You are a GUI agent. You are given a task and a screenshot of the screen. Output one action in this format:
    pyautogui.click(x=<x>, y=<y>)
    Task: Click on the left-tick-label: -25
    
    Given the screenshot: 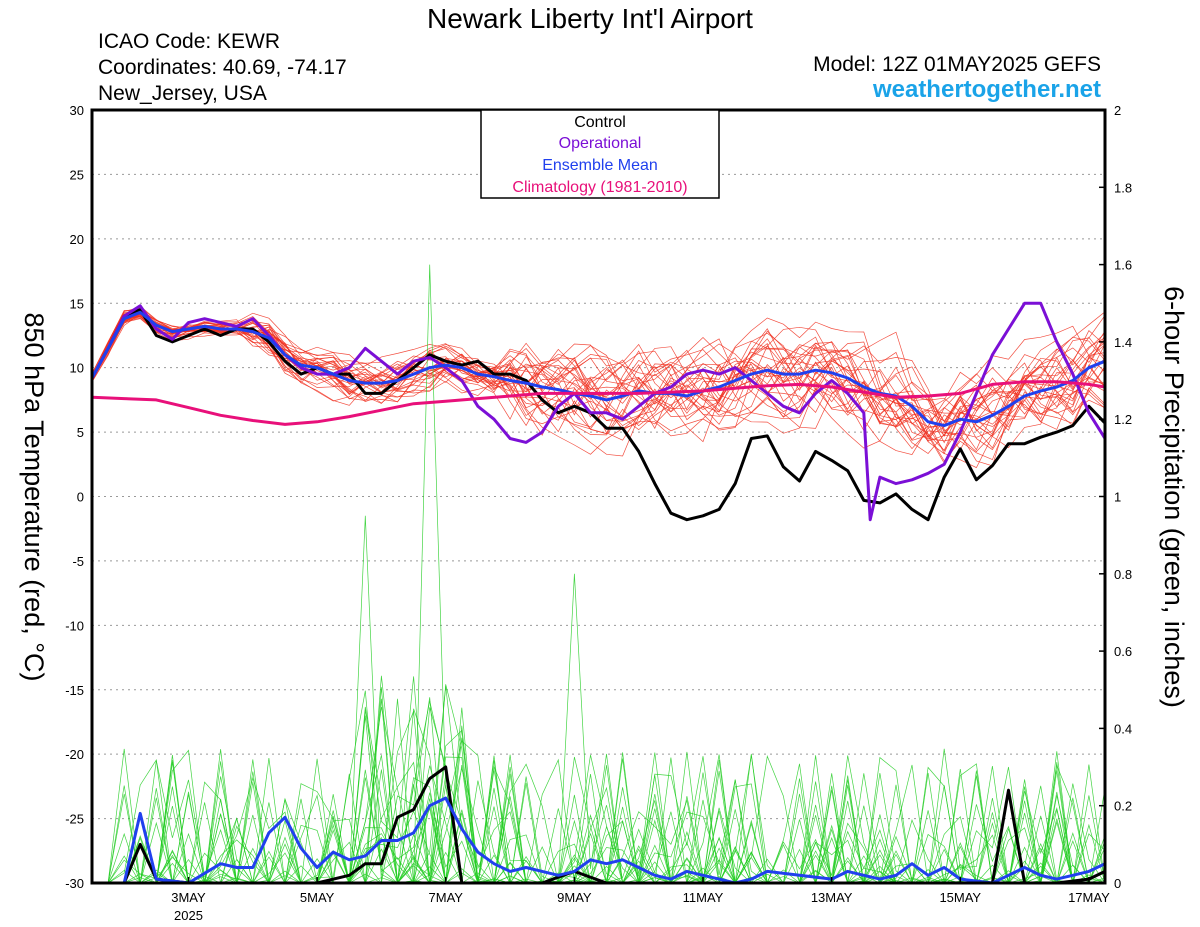 What is the action you would take?
    pyautogui.click(x=74, y=819)
    